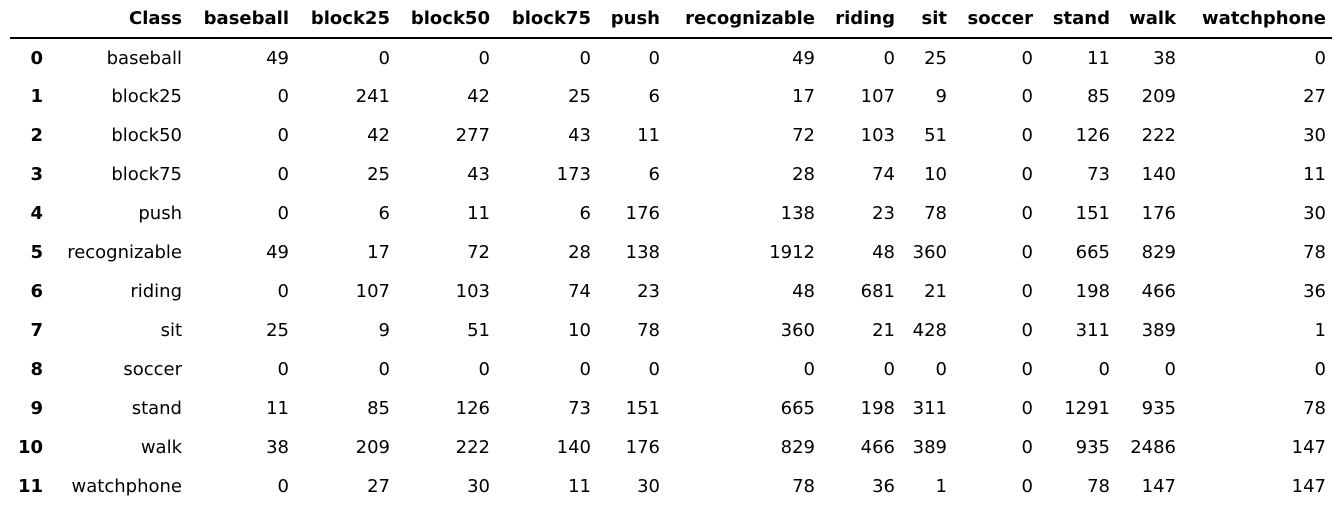 The image size is (1342, 506). I want to click on row-index: 6, so click(36, 291).